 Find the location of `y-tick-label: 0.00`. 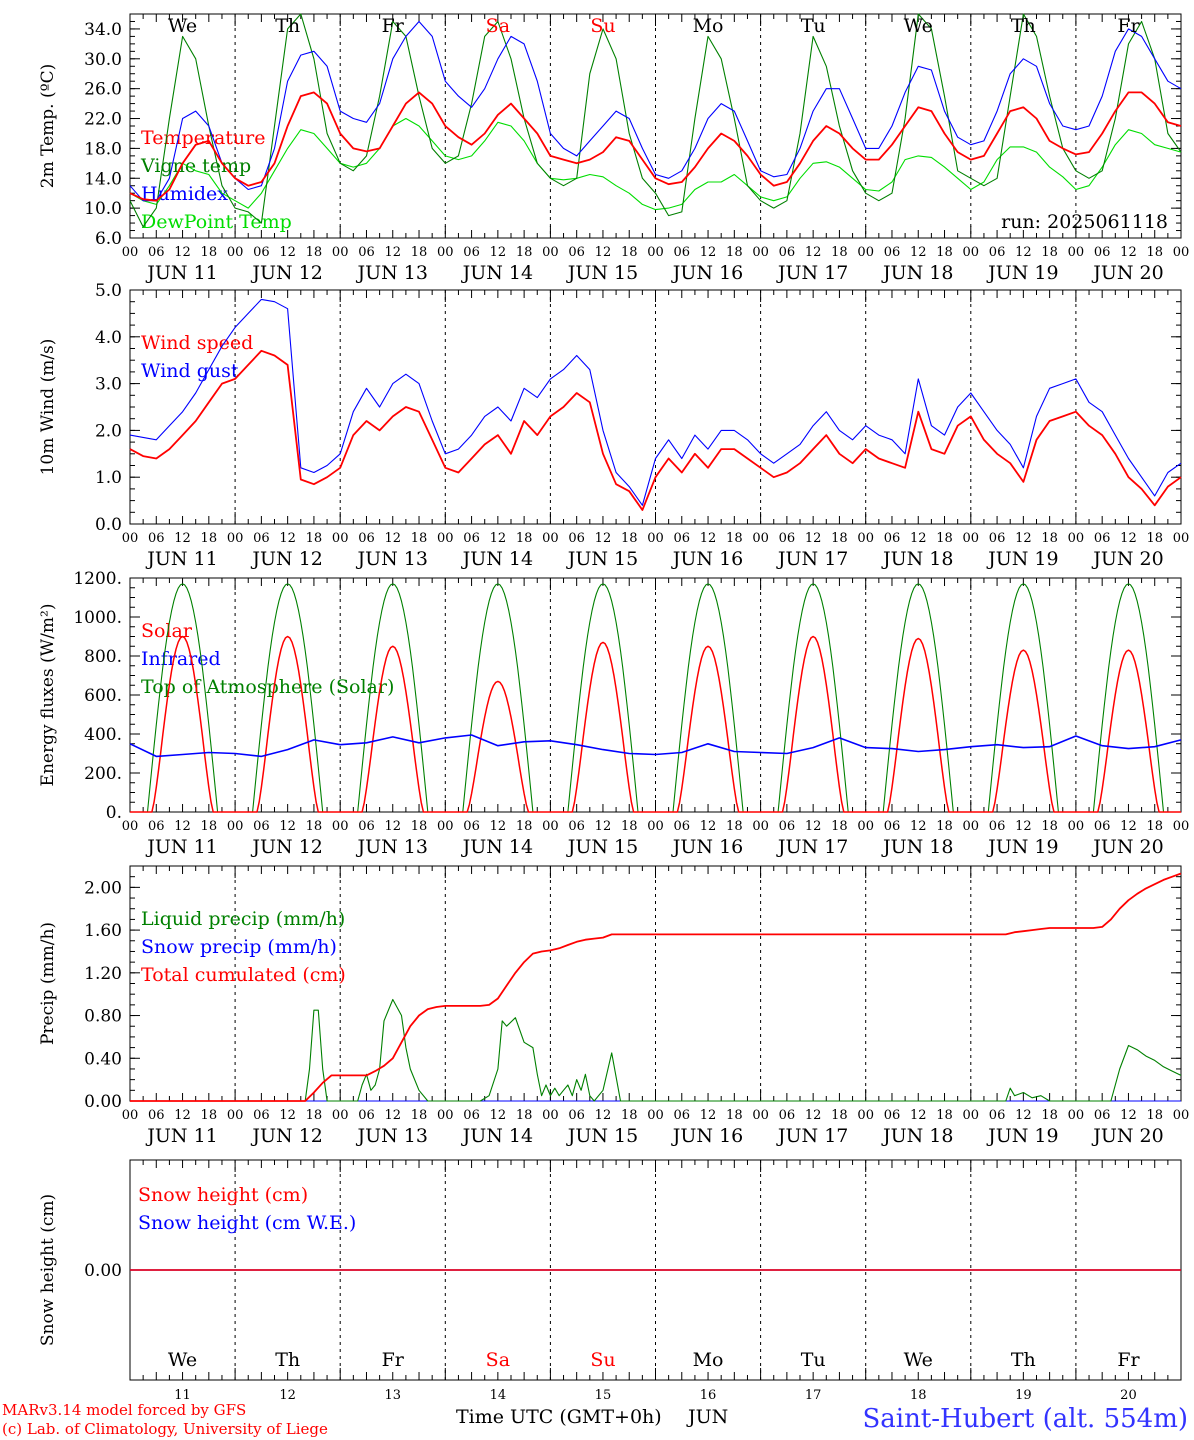

y-tick-label: 0.00 is located at coordinates (103, 1102).